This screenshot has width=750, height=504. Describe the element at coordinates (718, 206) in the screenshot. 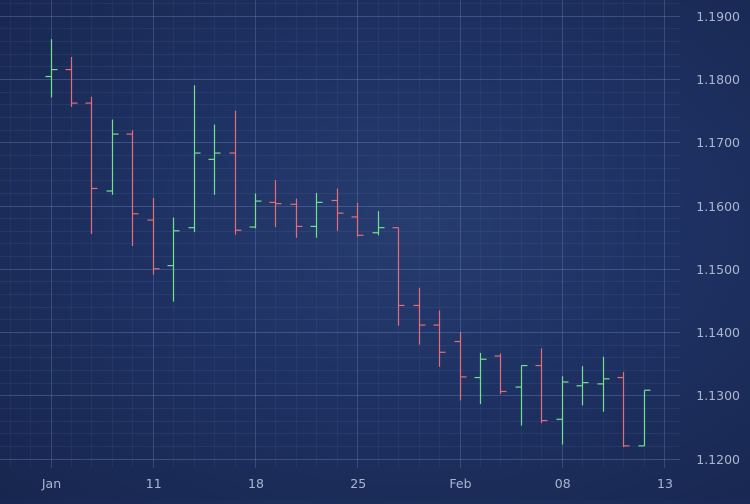

I see `y-tick-label: 1.1600` at that location.